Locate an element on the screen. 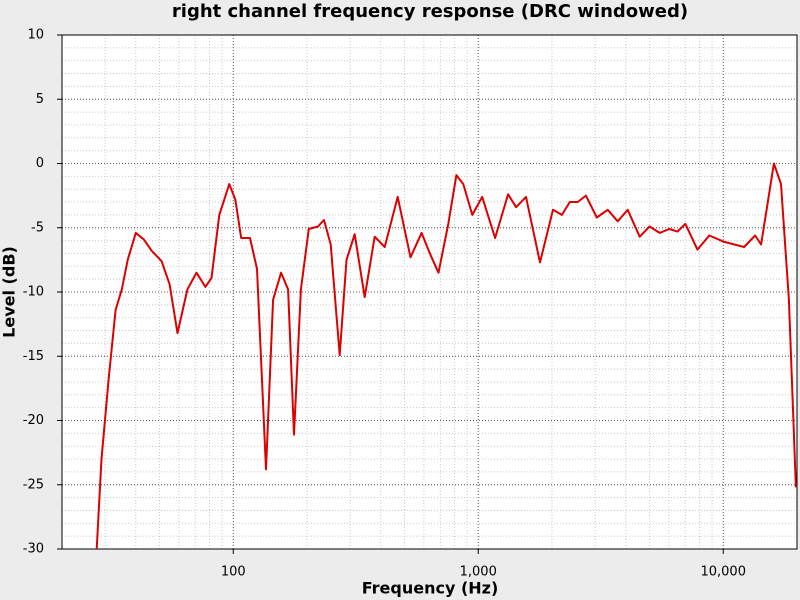  x-tick-label: 1,000 is located at coordinates (478, 572).